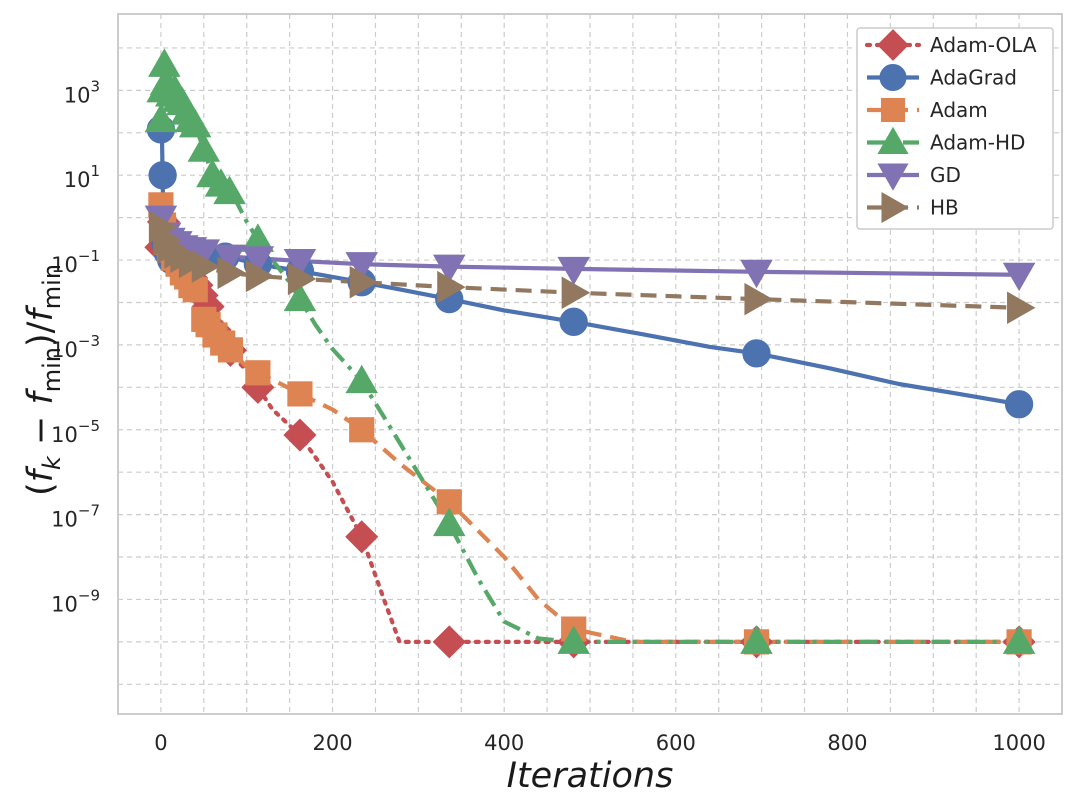 The image size is (1079, 808). I want to click on x-tick-labels: 0 200 400 600 800 1000, so click(600, 743).